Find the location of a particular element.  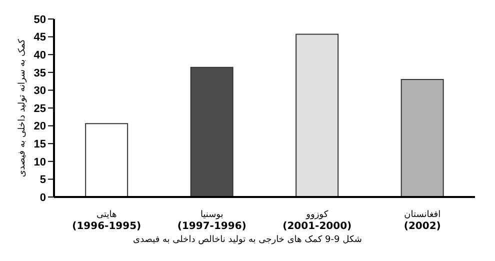

text: شکل 9-9 کمک های خارجی به تولید ناخالص داخلی به فیصدی is located at coordinates (247, 240).